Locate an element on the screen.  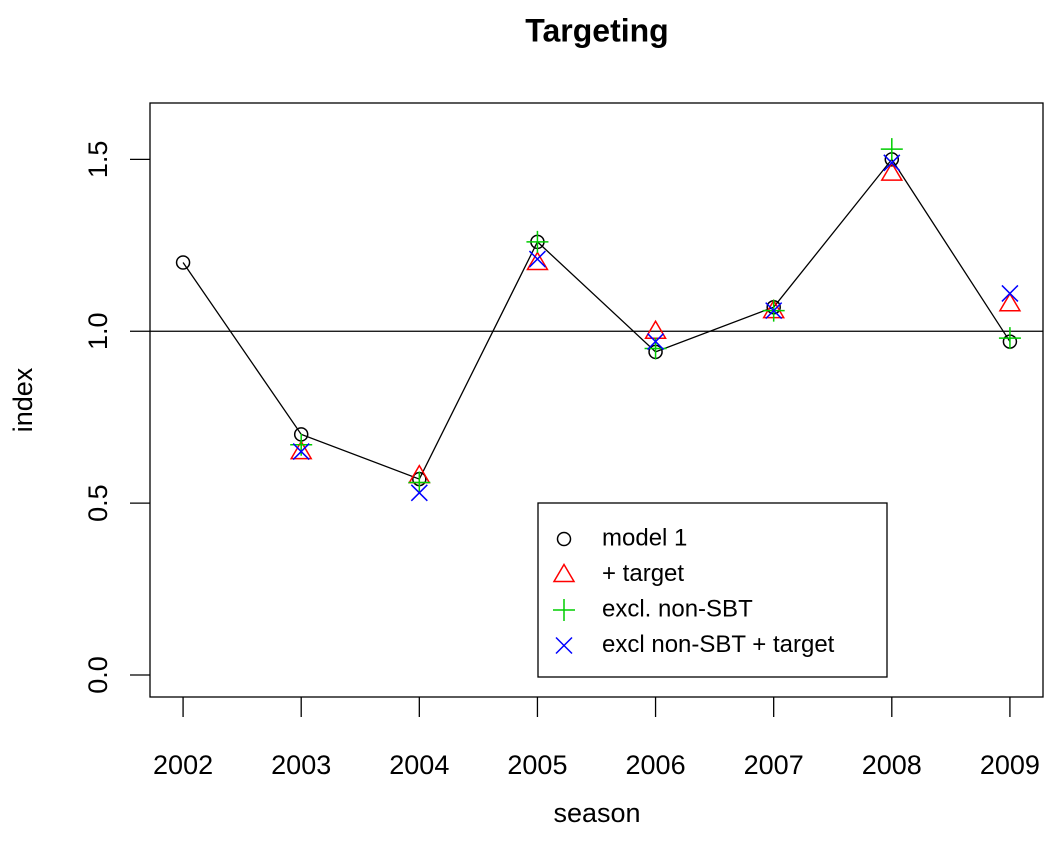
legend-label: + target is located at coordinates (643, 573).